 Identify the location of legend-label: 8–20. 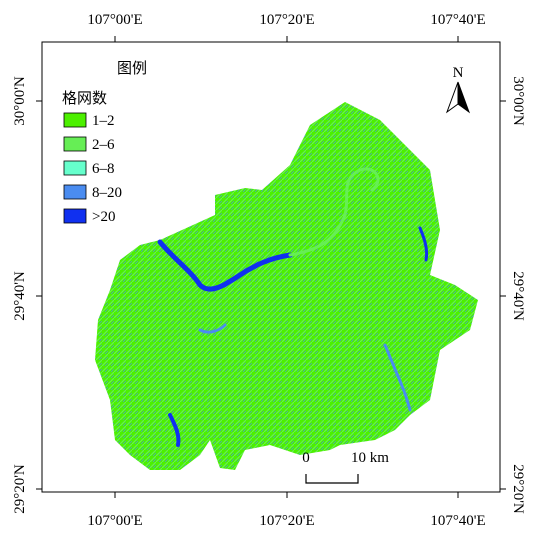
(107, 193).